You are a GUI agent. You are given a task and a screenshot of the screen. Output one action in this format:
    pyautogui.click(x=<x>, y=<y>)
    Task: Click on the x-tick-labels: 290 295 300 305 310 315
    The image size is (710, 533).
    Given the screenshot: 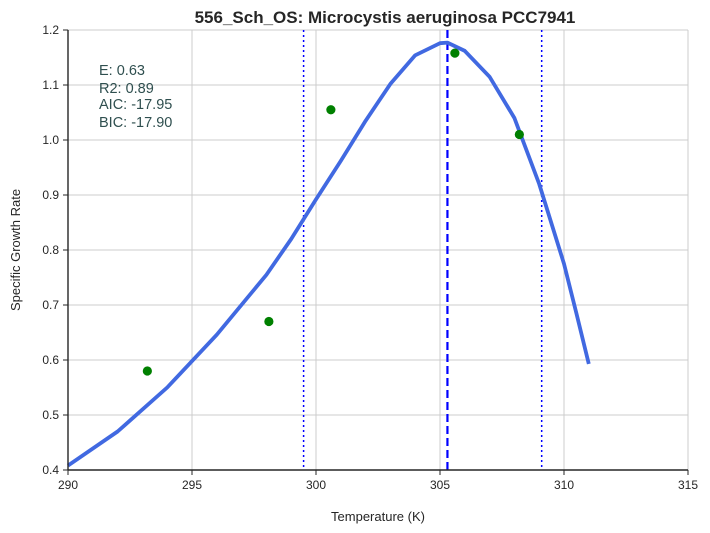 What is the action you would take?
    pyautogui.click(x=378, y=485)
    